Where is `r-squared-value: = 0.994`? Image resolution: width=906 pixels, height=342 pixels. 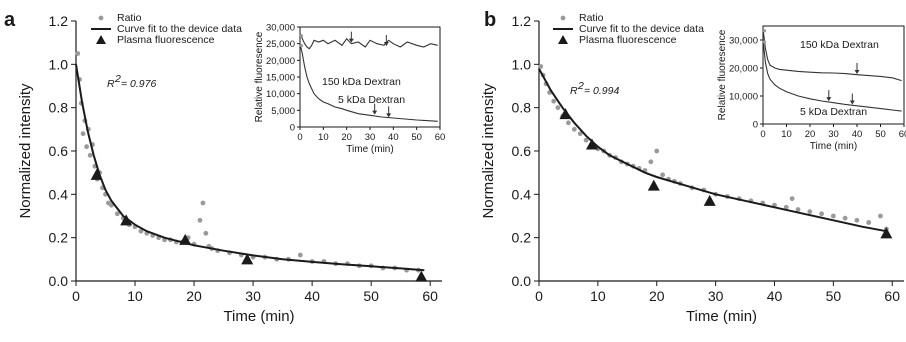 r-squared-value: = 0.994 is located at coordinates (601, 91).